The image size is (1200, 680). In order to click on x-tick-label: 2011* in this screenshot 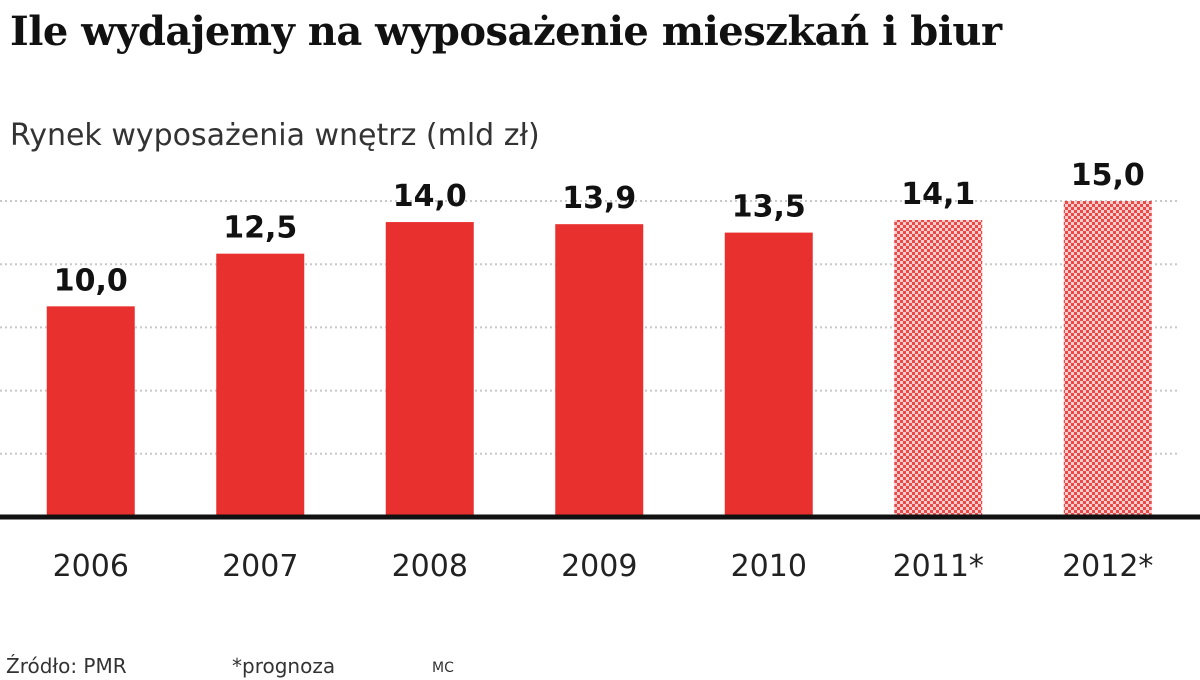, I will do `click(938, 566)`.